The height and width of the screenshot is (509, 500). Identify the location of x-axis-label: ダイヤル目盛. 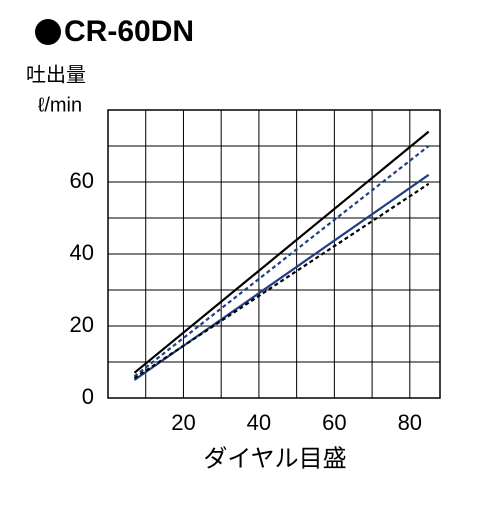
(274, 458).